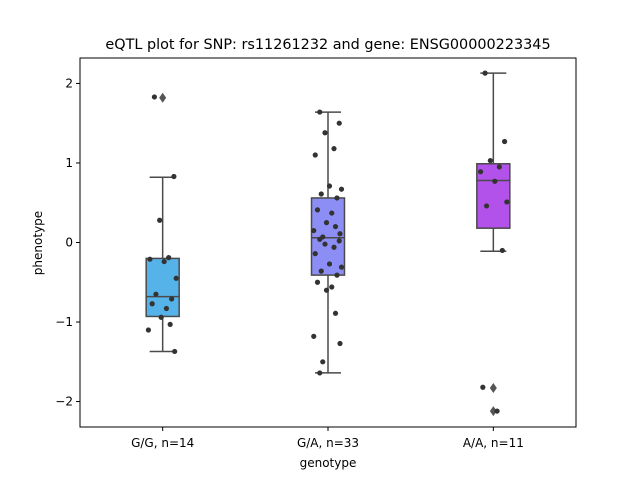 Image resolution: width=640 pixels, height=480 pixels. I want to click on x-tick-label: A/A, n=11, so click(493, 443).